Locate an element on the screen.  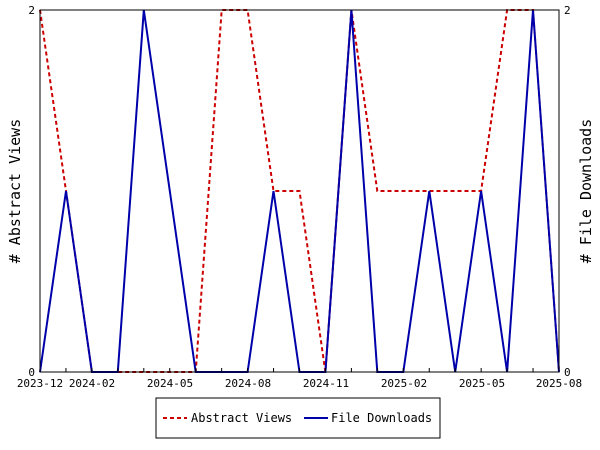
legend-label-abstract-views: Abstract Views is located at coordinates (241, 418).